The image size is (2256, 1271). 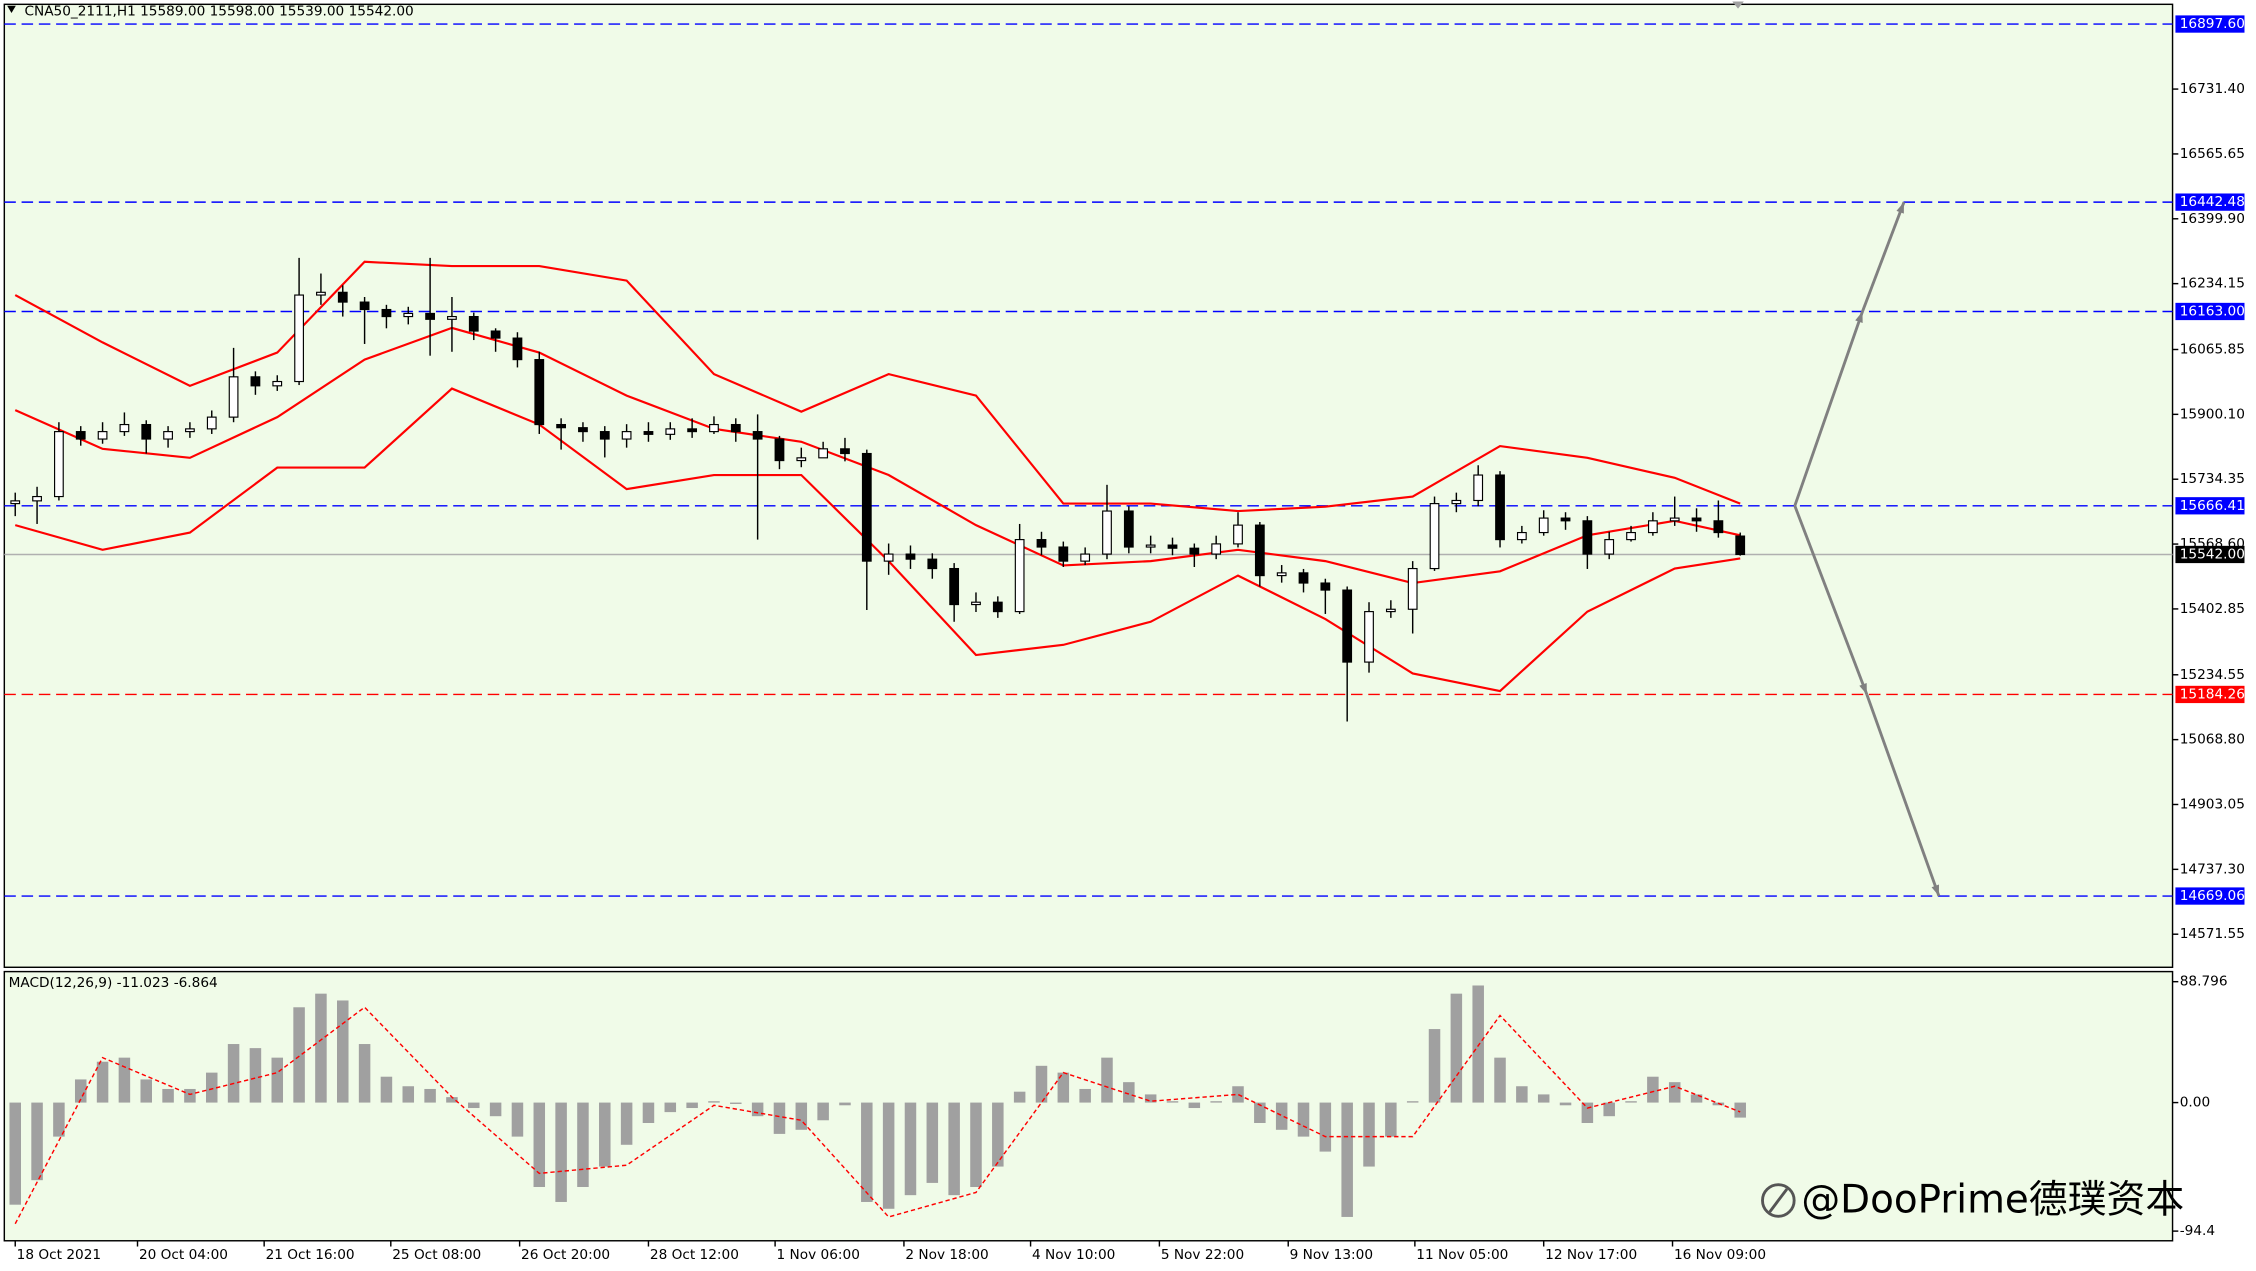 I want to click on x-tick-label: 21 Oct 16:00, so click(x=310, y=1255).